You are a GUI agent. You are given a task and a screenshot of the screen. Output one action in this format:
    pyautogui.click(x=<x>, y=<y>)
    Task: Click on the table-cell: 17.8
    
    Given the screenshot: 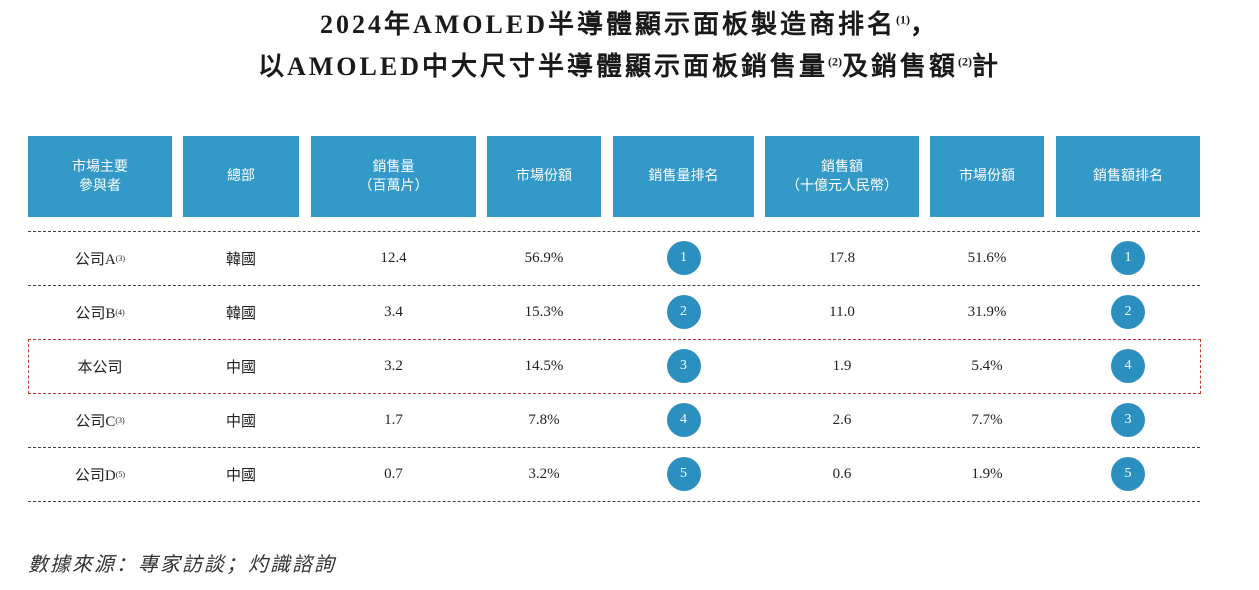 What is the action you would take?
    pyautogui.click(x=842, y=258)
    